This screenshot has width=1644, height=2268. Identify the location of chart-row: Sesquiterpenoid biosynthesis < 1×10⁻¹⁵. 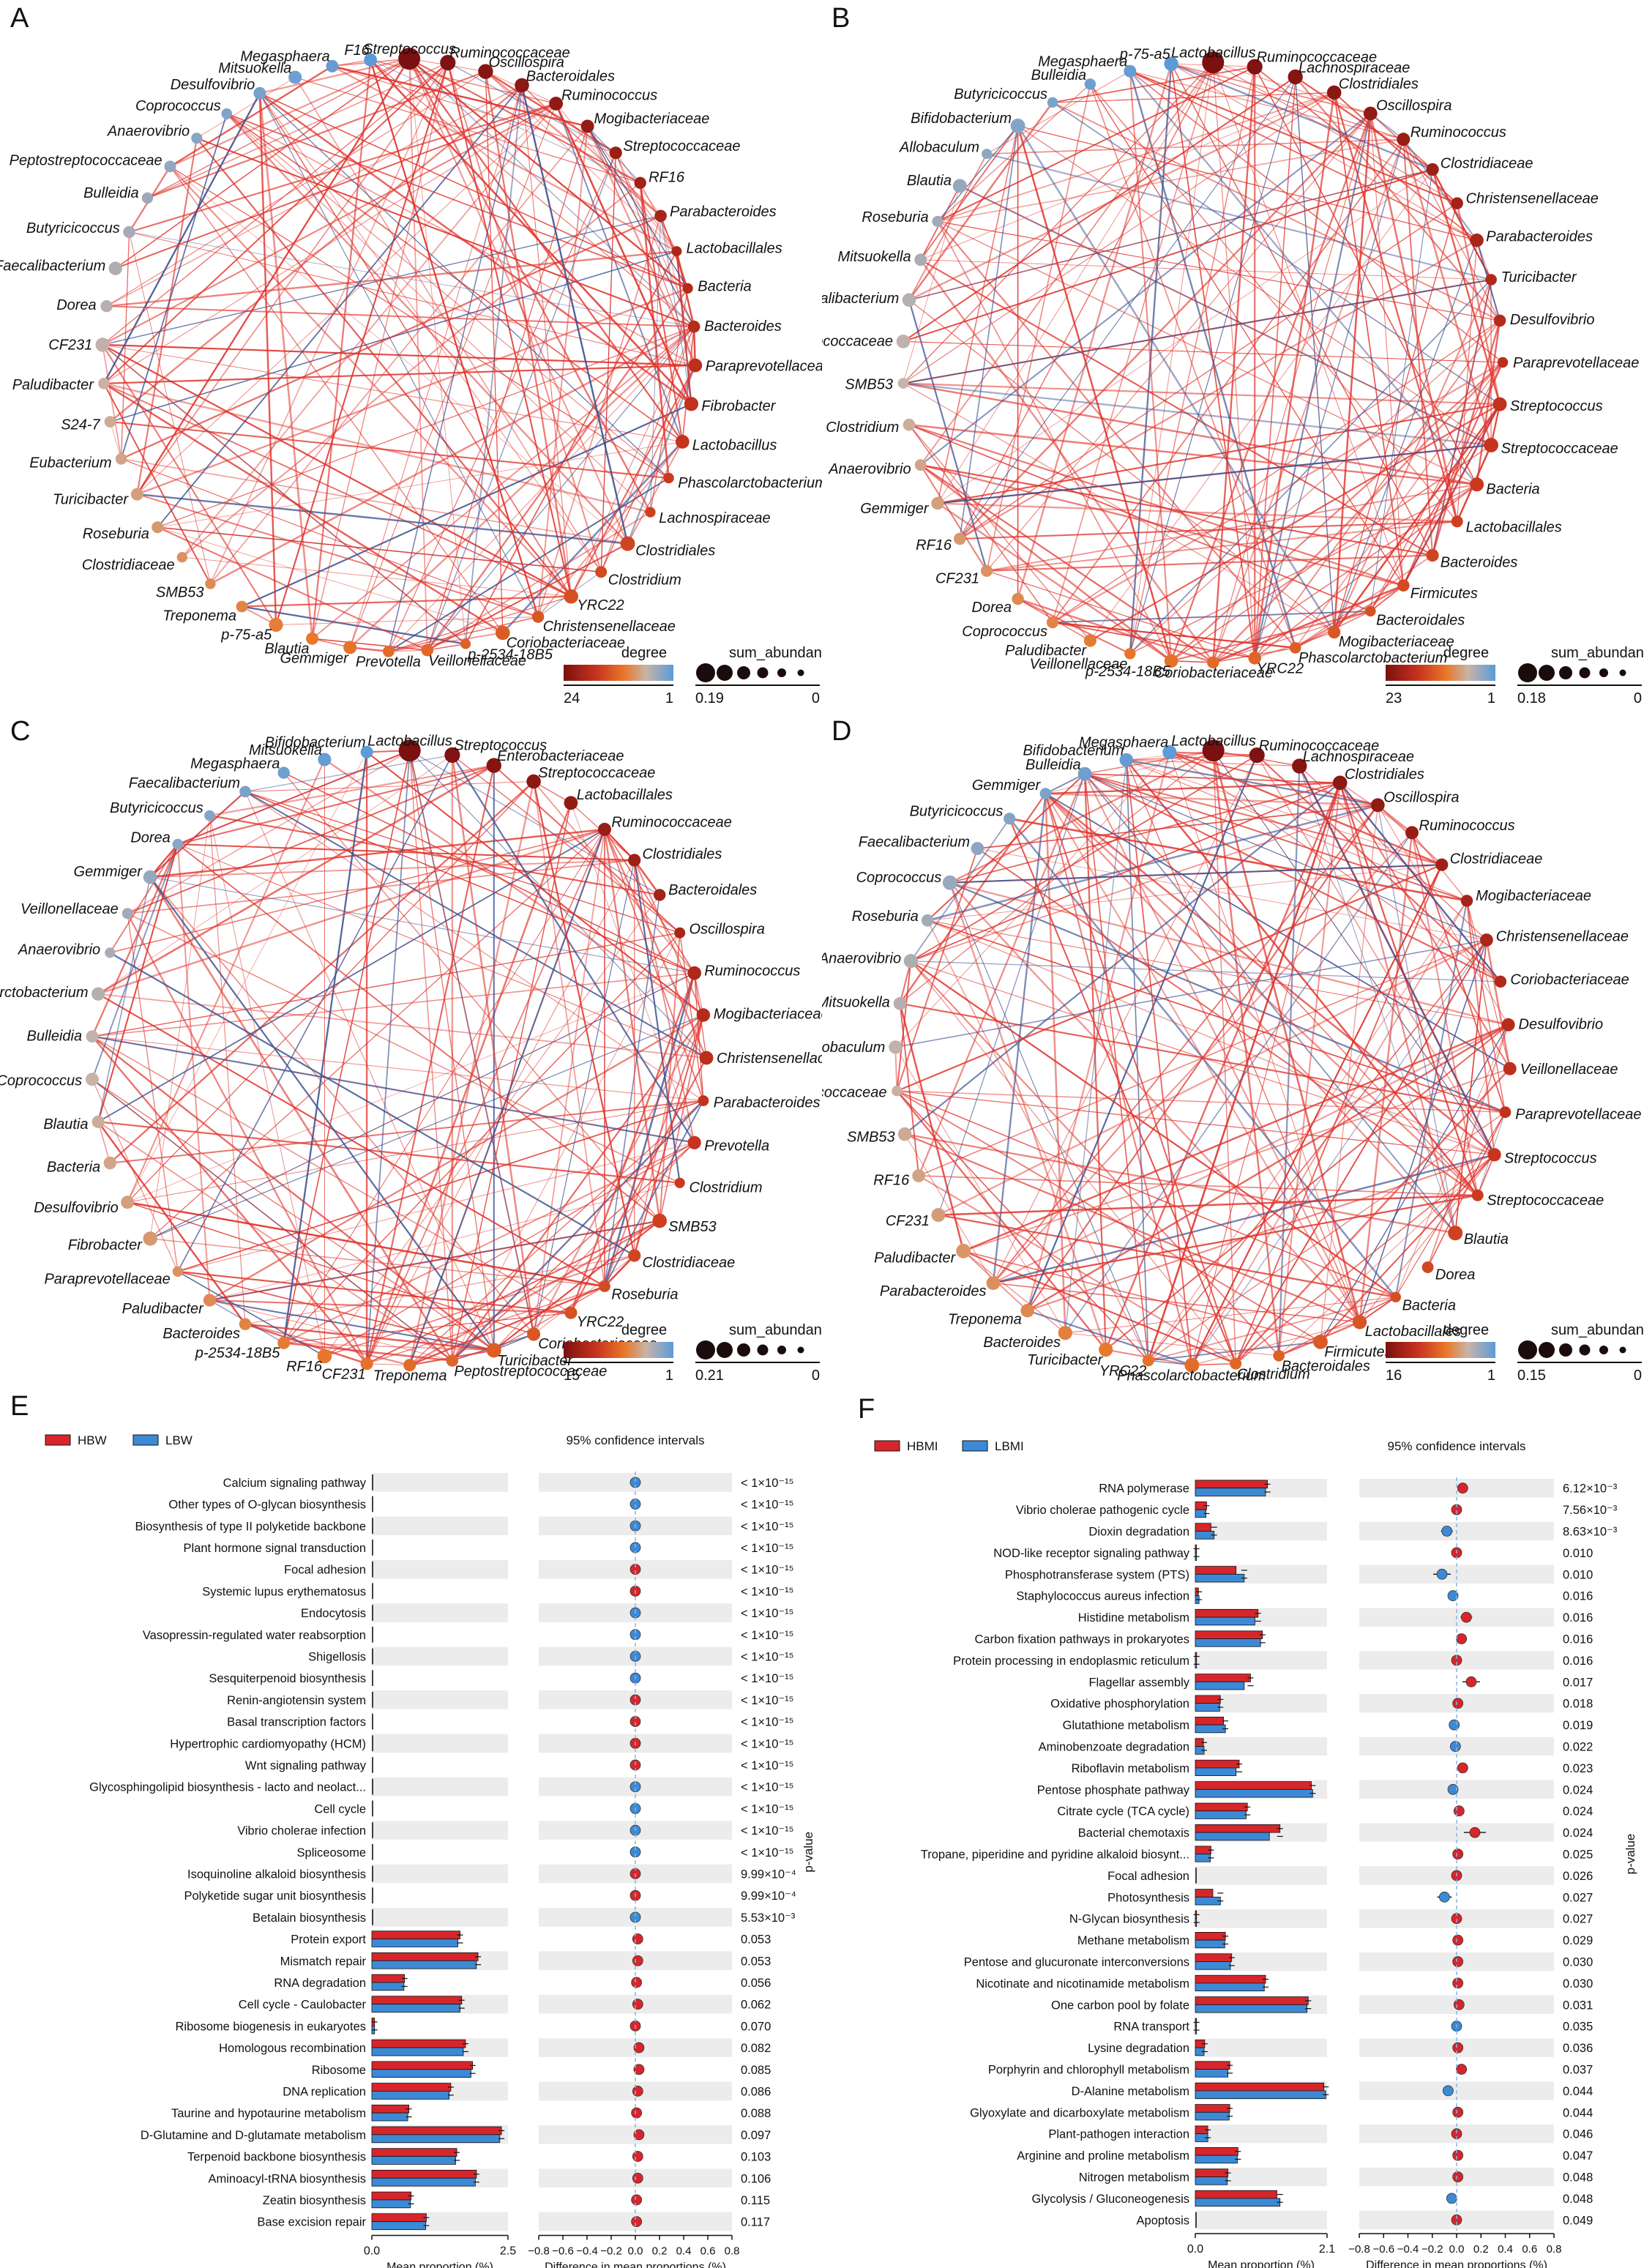
(501, 1678).